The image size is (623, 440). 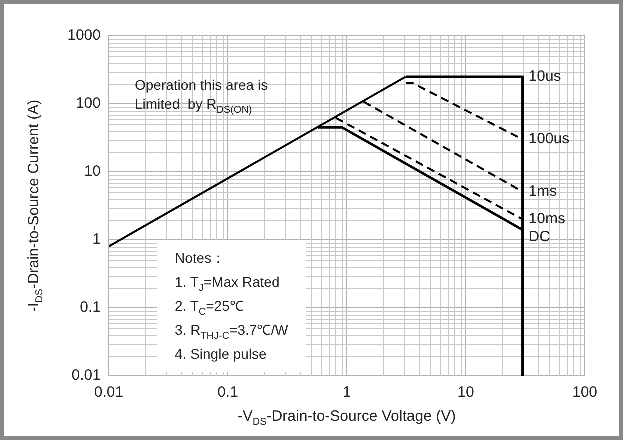 I want to click on y-tick-label: 1000, so click(x=84, y=35).